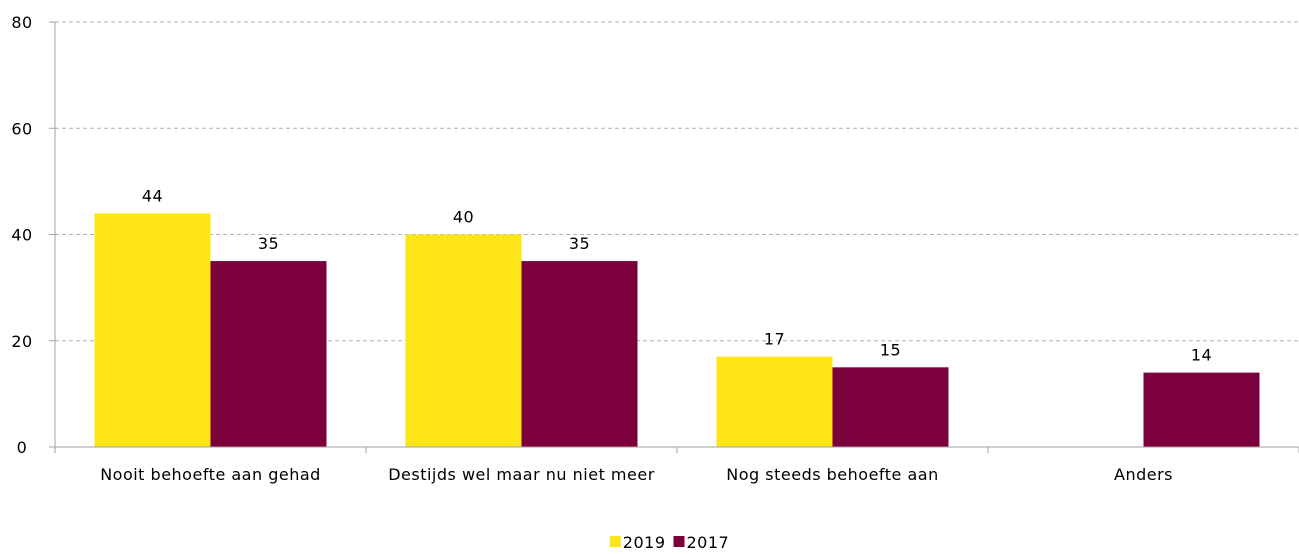 The width and height of the screenshot is (1299, 554). Describe the element at coordinates (644, 542) in the screenshot. I see `legend-label: 2019` at that location.